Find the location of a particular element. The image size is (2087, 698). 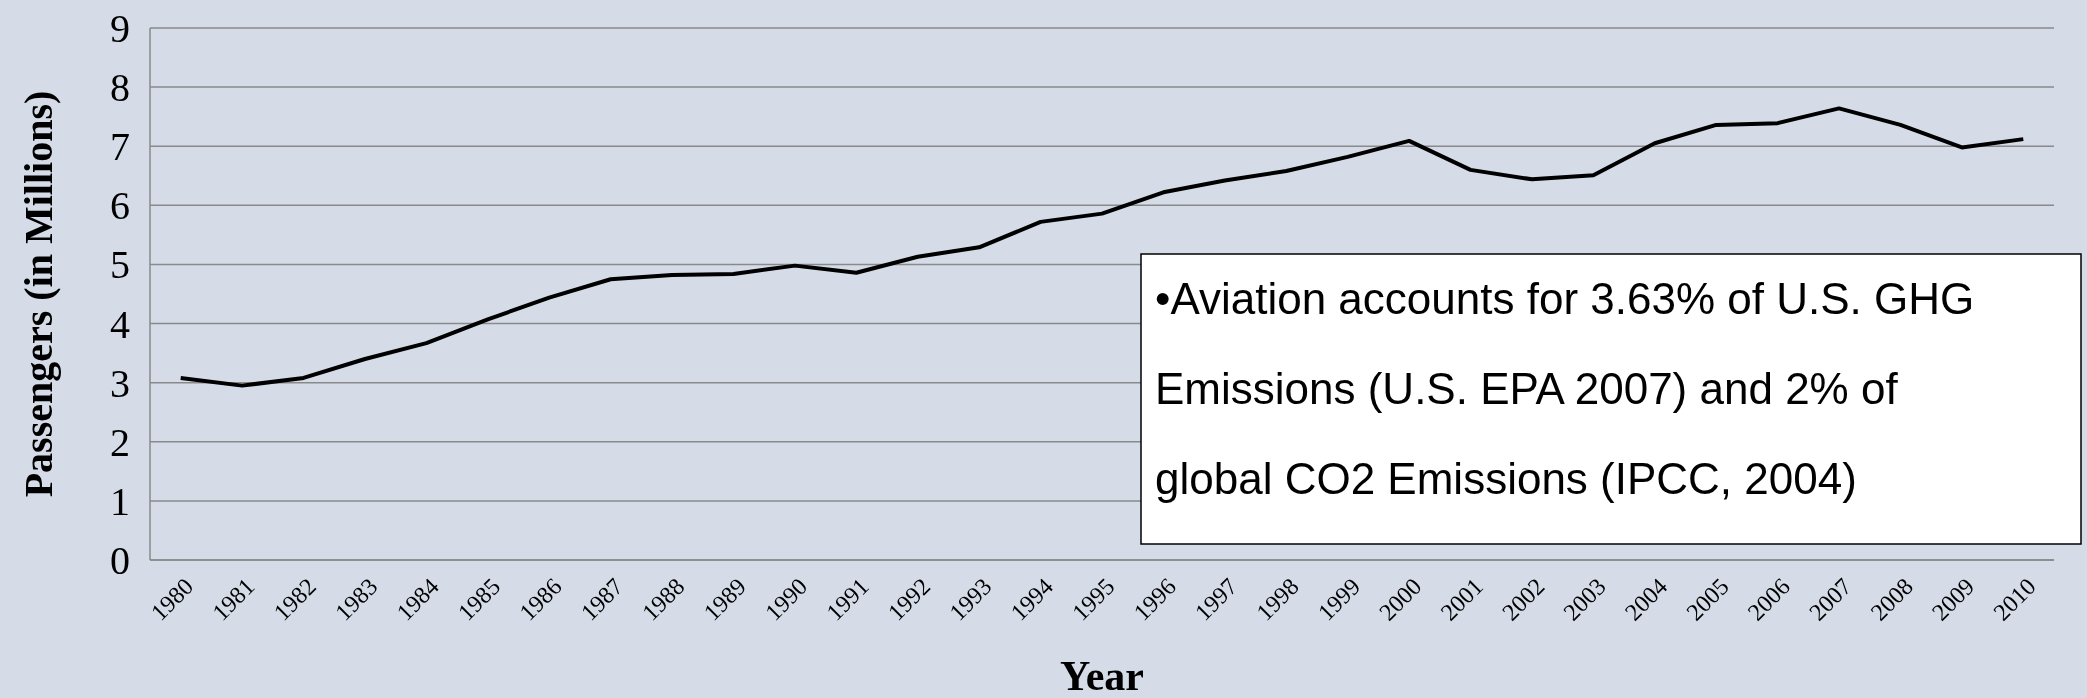

annotation: •Aviation accounts for 3.63% of U.S. GHG Emissions (U.S. EPA 2007) and 2% of global CO2 Emissions (IPCC, 2004) is located at coordinates (1565, 388).